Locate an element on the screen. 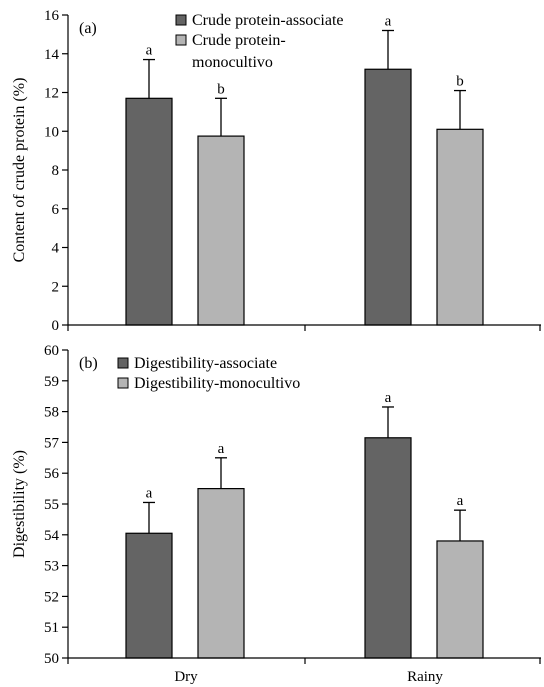 The width and height of the screenshot is (544, 687). legend-entry: Crude protein-monocultivo is located at coordinates (239, 51).